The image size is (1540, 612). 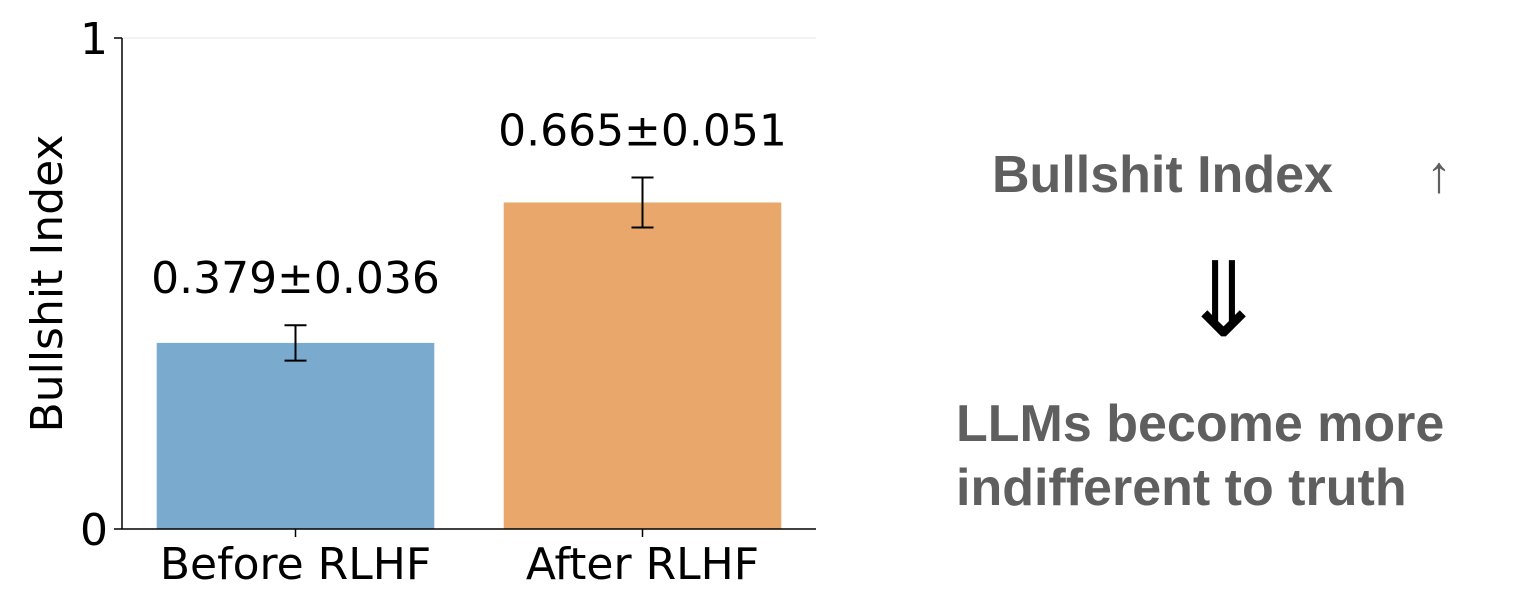 What do you see at coordinates (295, 278) in the screenshot?
I see `value-label-0: 0.379±0.036` at bounding box center [295, 278].